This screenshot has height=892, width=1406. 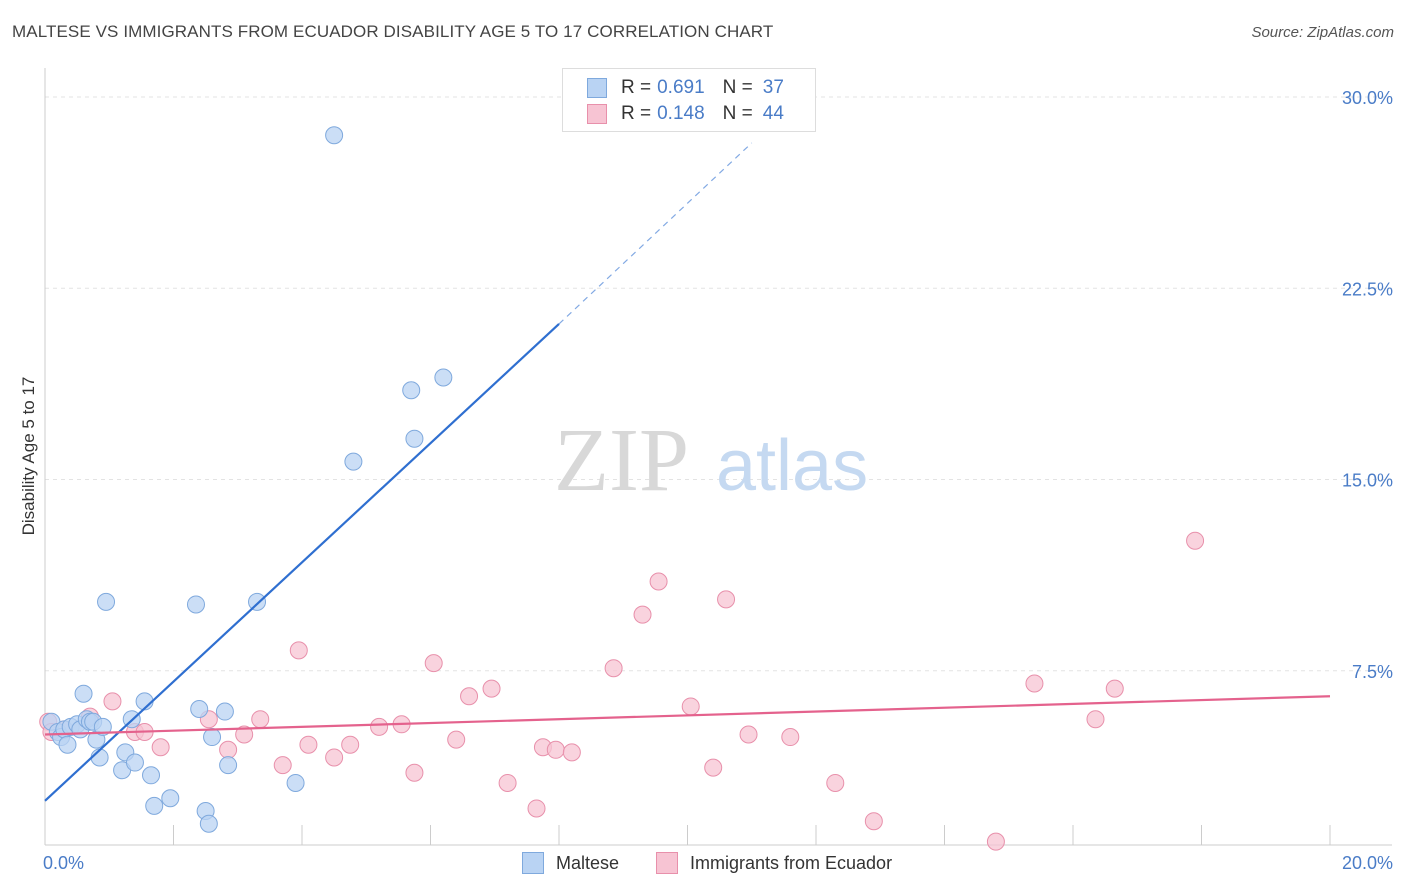 I want to click on watermark: ZIP atlas, so click(x=711, y=460).